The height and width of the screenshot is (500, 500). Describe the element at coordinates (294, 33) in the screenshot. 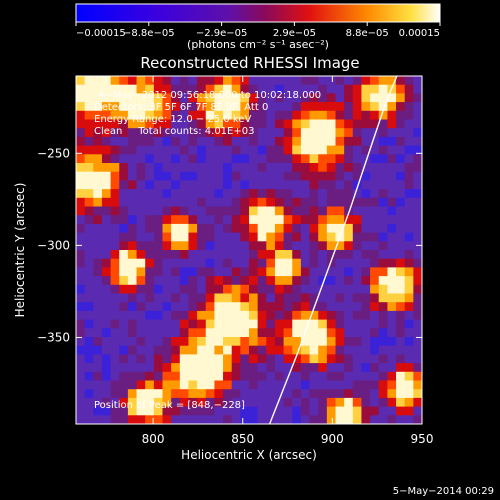

I see `colorbar-tick-label: 2.9e−05` at that location.